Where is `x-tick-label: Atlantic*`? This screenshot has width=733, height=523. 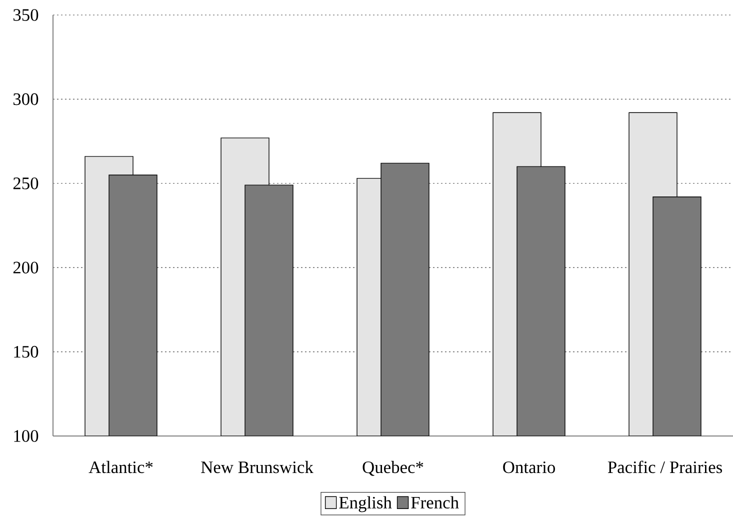
x-tick-label: Atlantic* is located at coordinates (120, 467).